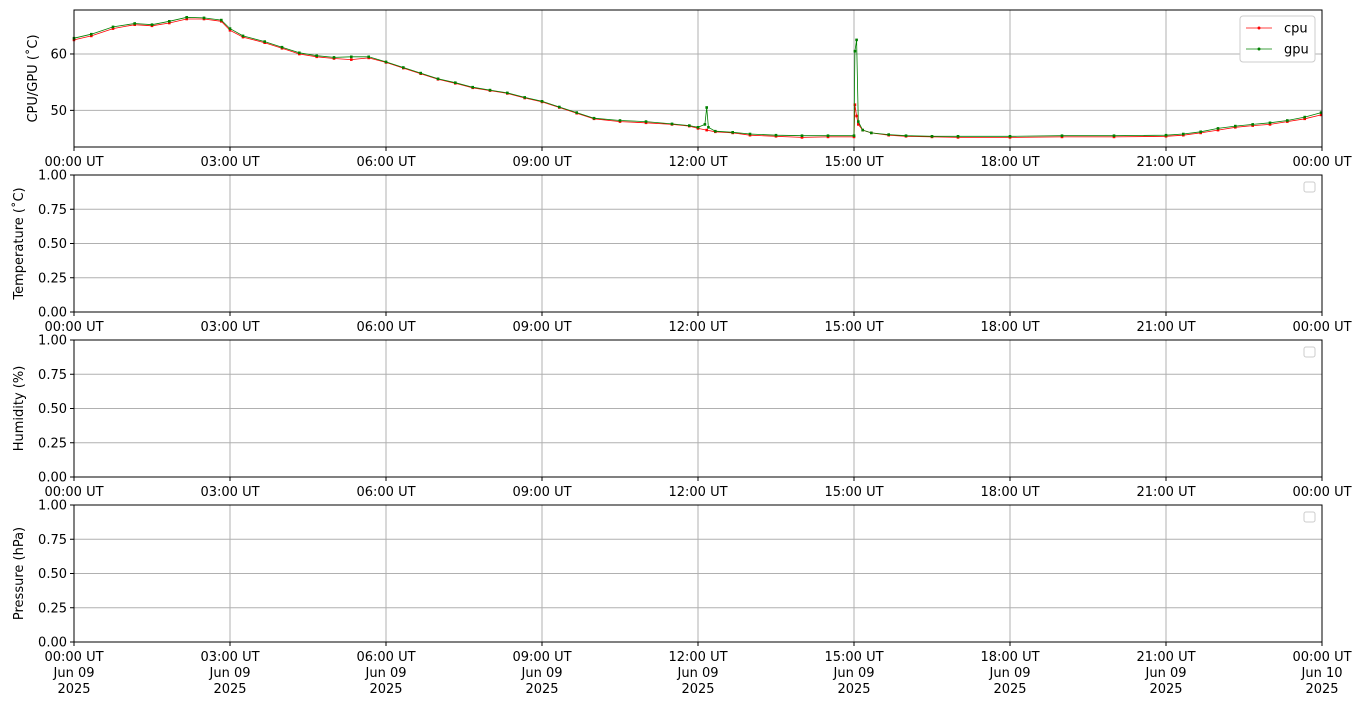  I want to click on y-tick-label: 0.00, so click(52, 478).